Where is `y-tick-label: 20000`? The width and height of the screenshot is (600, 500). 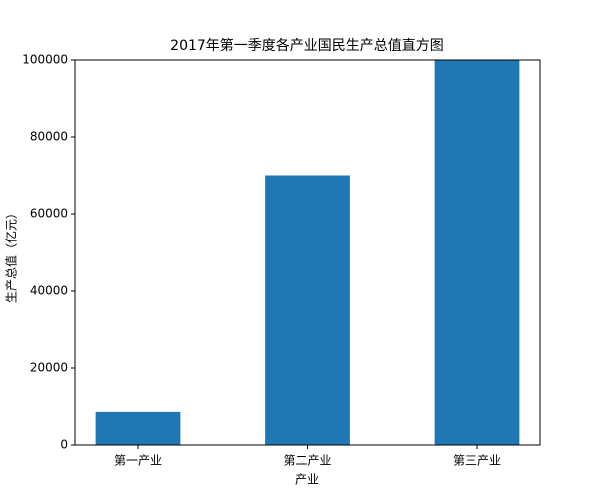
y-tick-label: 20000 is located at coordinates (49, 368).